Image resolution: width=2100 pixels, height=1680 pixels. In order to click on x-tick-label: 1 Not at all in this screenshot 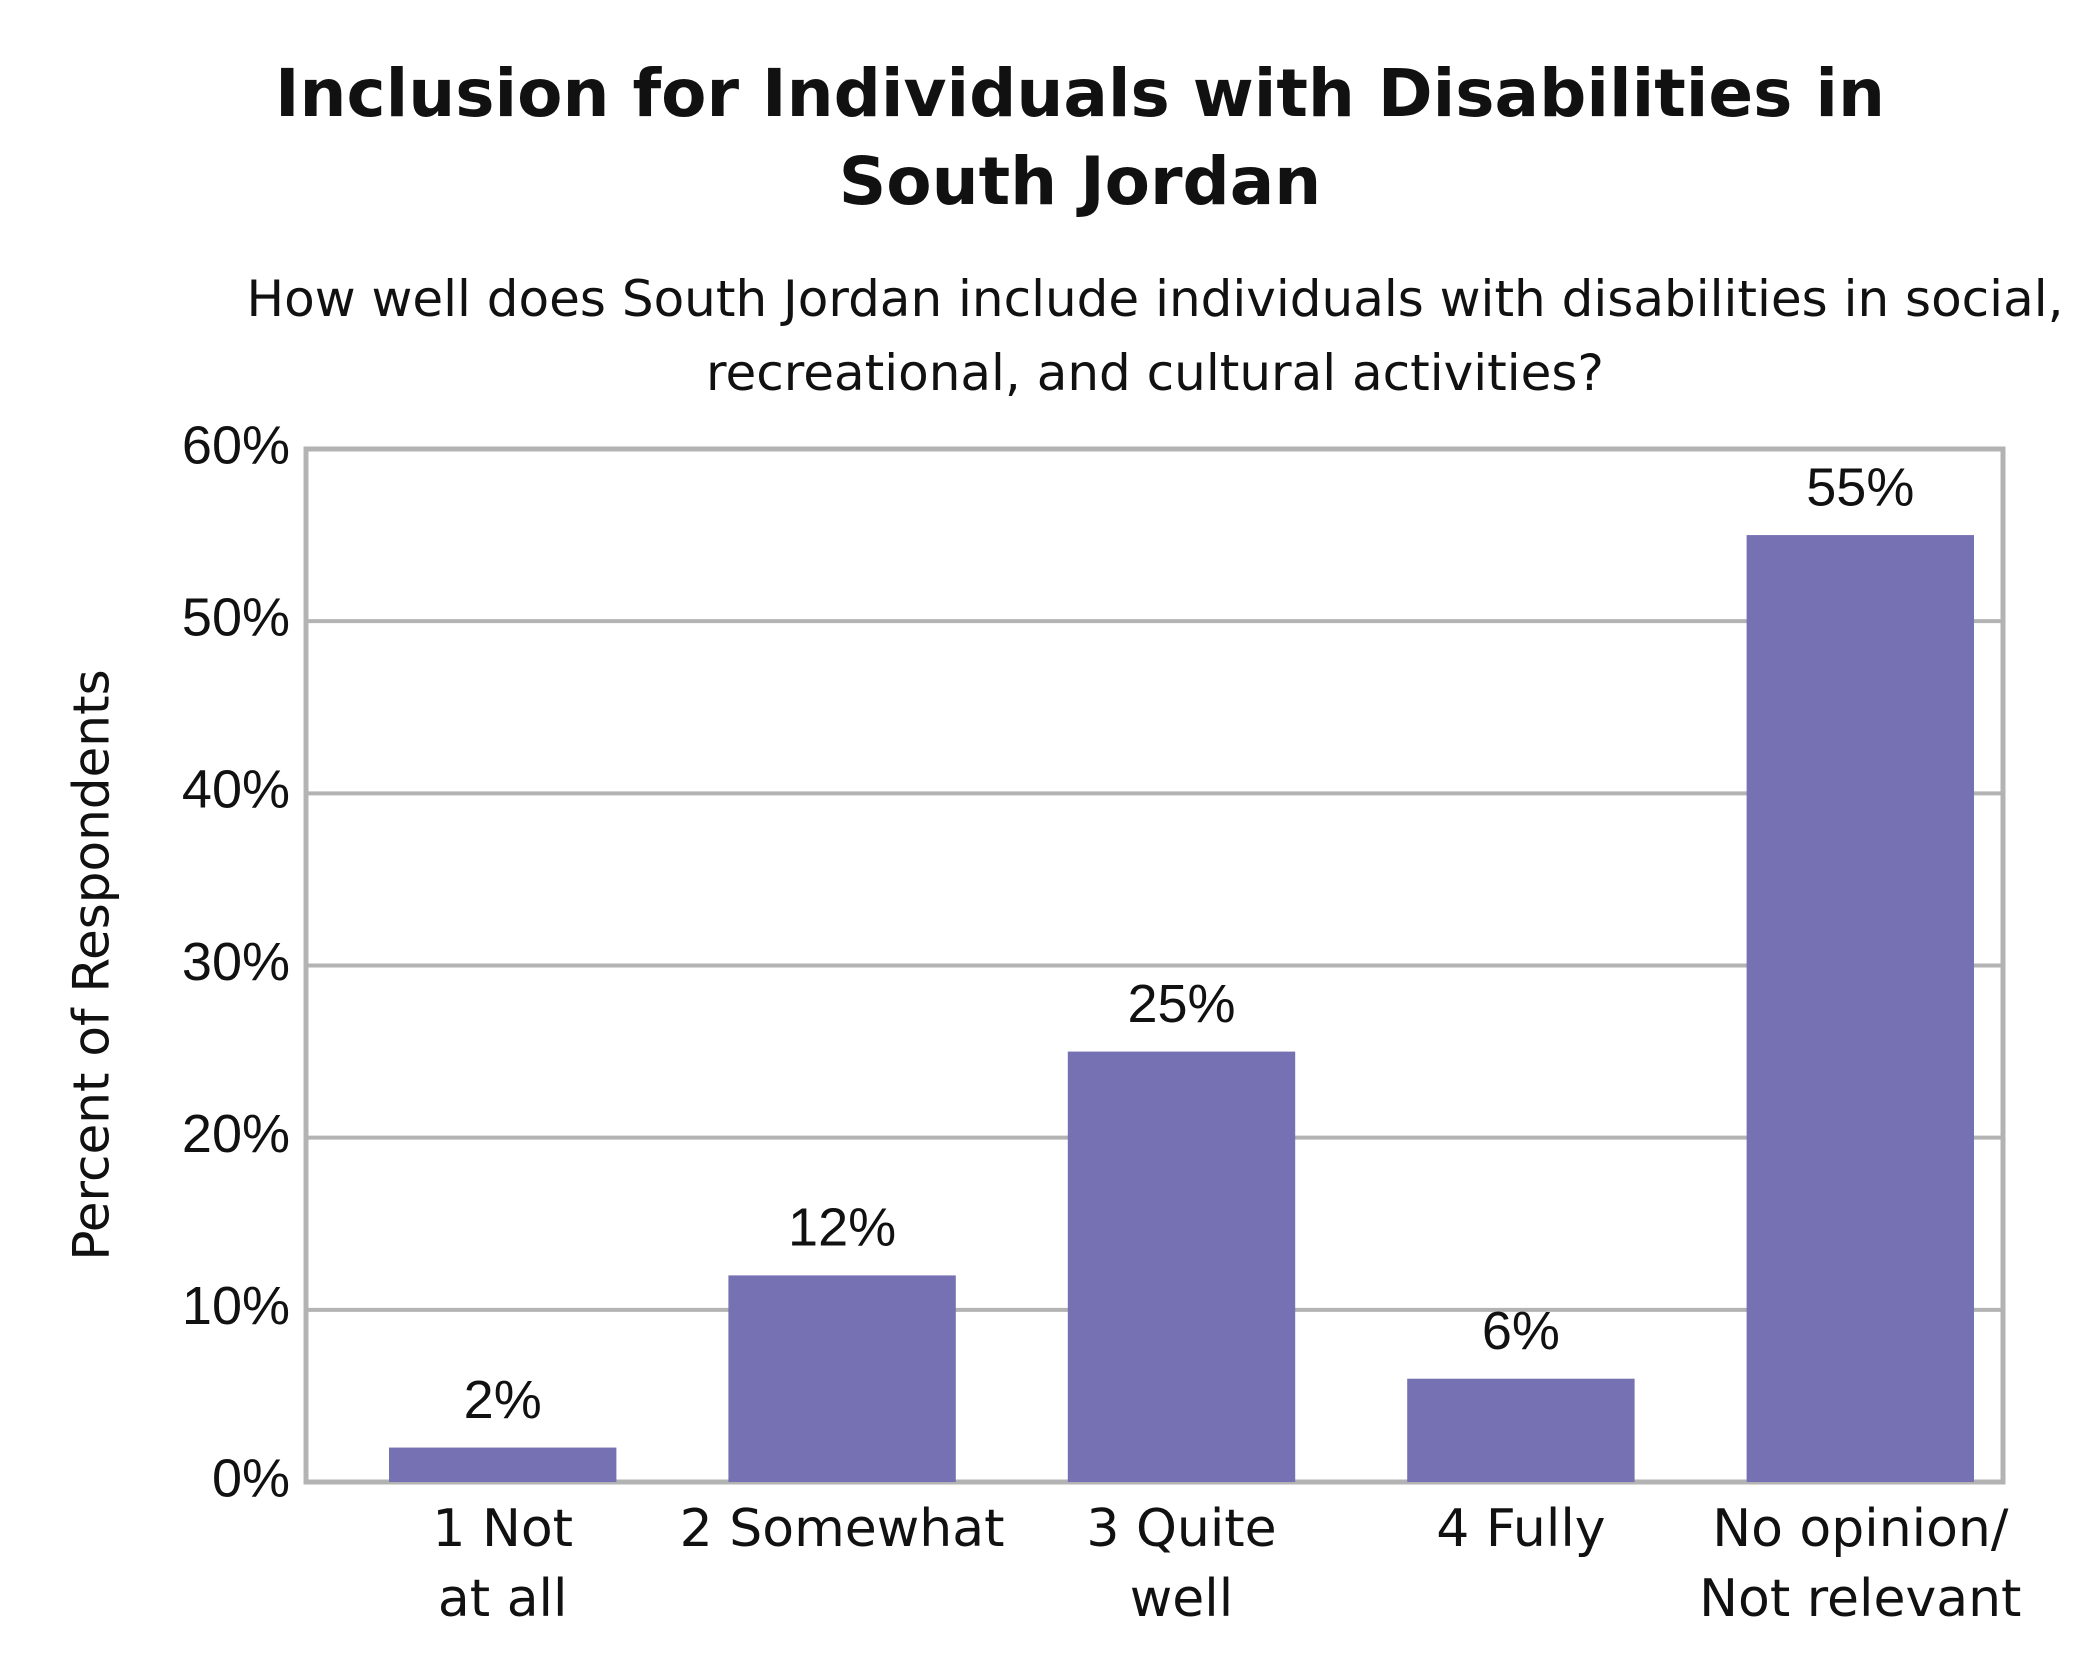, I will do `click(503, 1564)`.